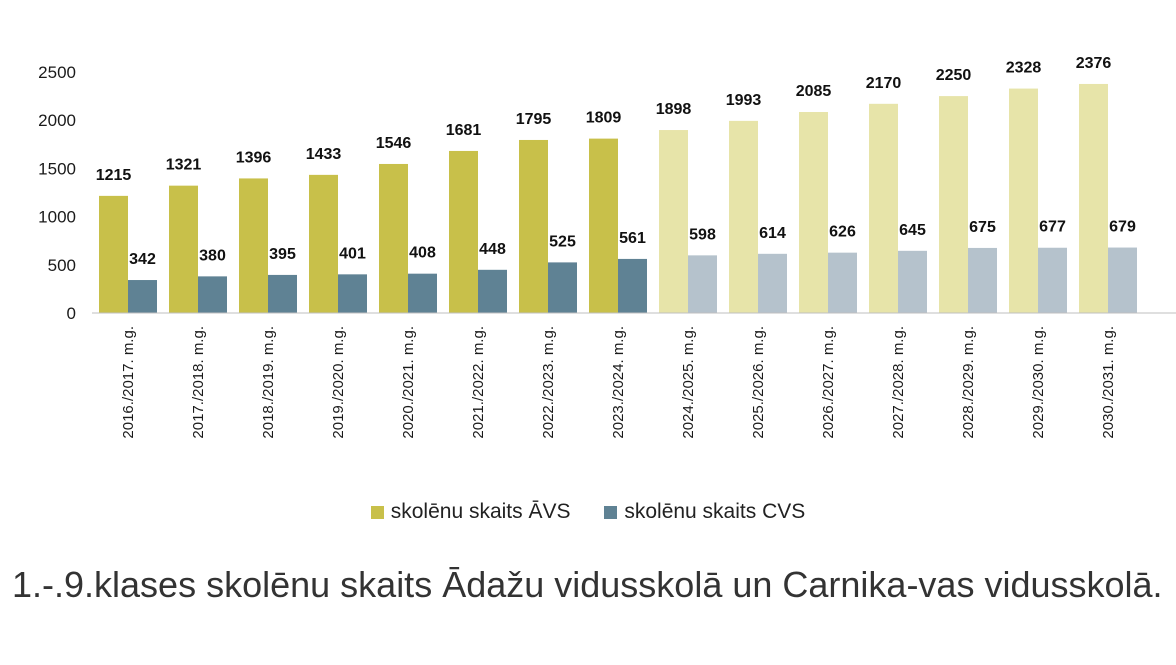  What do you see at coordinates (422, 253) in the screenshot?
I see `data-label-cvs: 408` at bounding box center [422, 253].